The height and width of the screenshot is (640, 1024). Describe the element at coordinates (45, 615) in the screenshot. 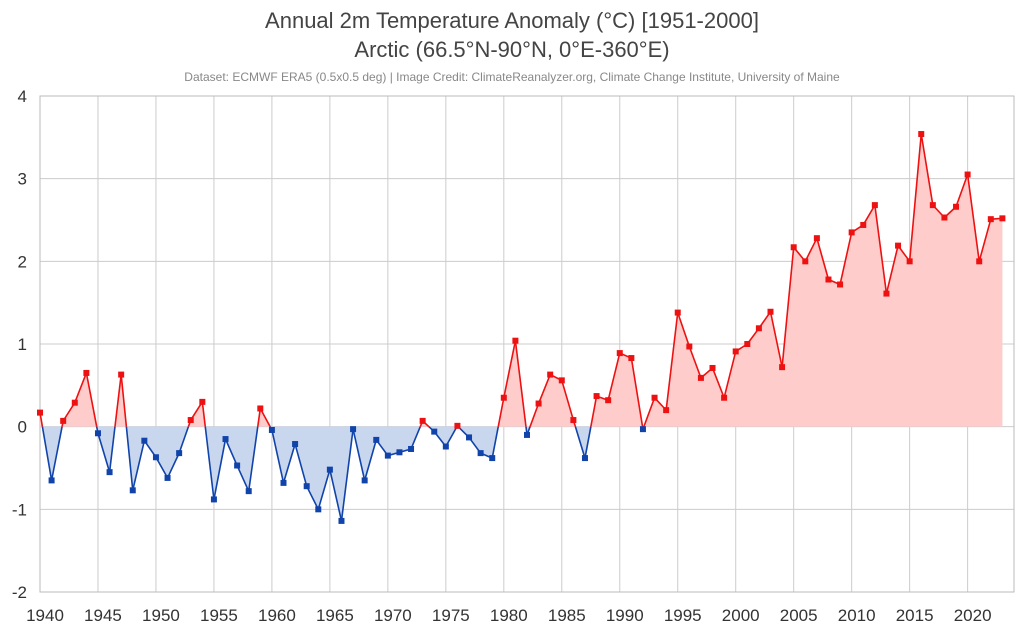

I see `x-tick-label: 1940` at that location.